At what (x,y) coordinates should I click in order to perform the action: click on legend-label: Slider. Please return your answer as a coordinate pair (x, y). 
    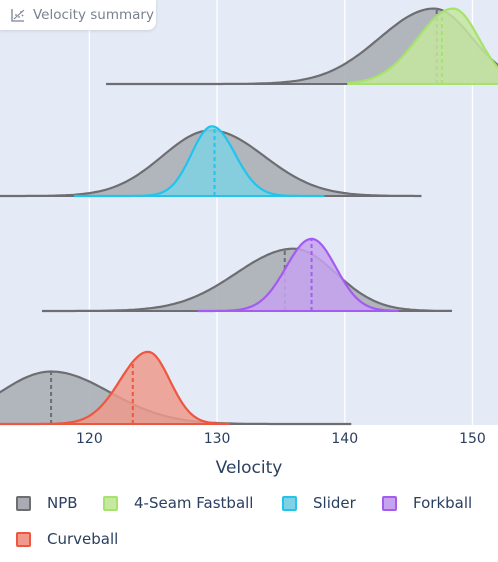
    Looking at the image, I should click on (334, 503).